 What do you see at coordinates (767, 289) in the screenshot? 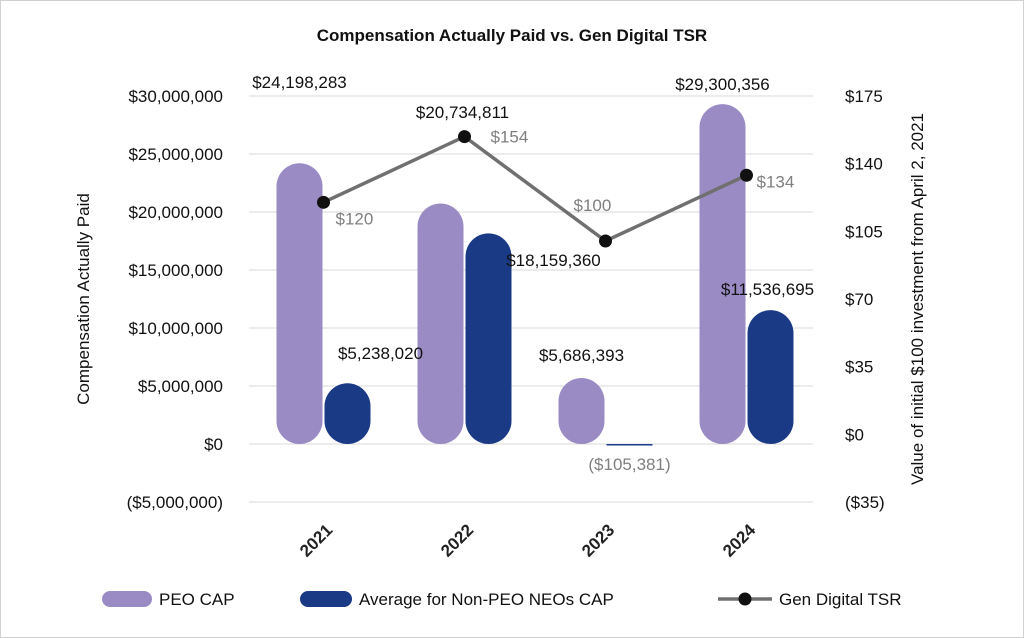
I see `data-label-non-peo-cap: $11,536,695` at bounding box center [767, 289].